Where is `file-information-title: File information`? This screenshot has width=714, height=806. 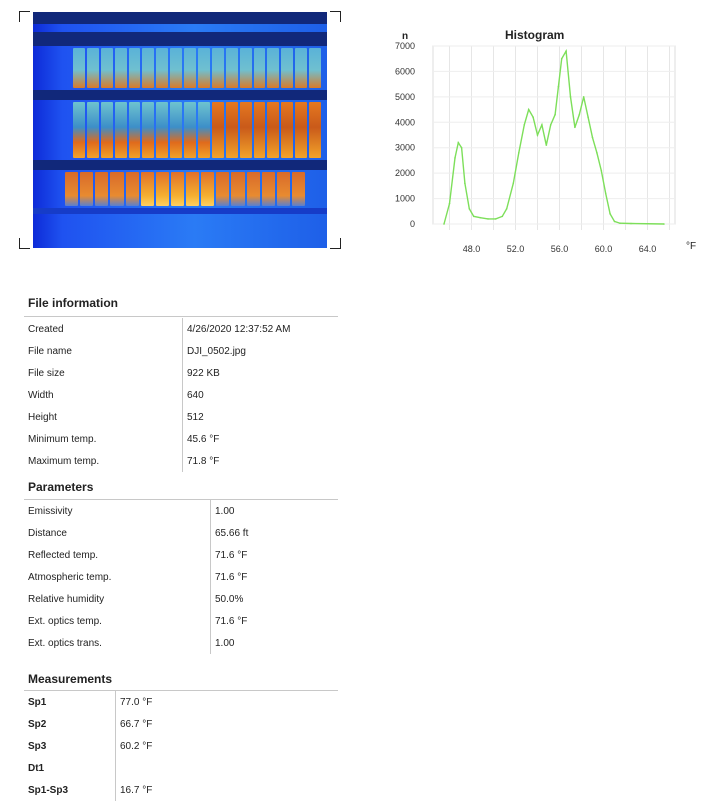
file-information-title: File information is located at coordinates (73, 303).